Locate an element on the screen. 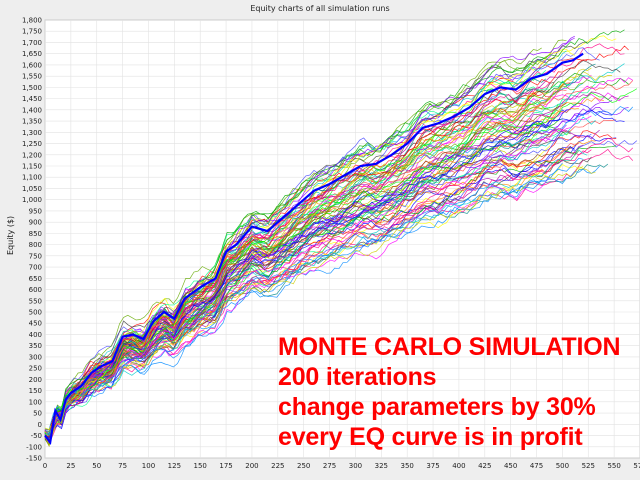 The width and height of the screenshot is (640, 480). y-tick-label: 250 is located at coordinates (35, 369).